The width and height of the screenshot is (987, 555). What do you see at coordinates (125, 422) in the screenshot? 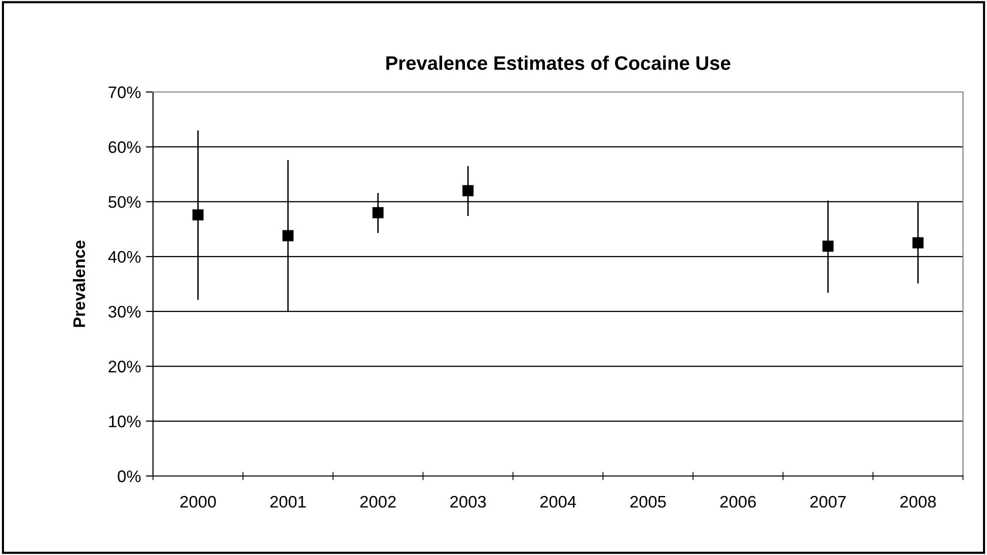
I see `y-tick-label: 10%` at bounding box center [125, 422].